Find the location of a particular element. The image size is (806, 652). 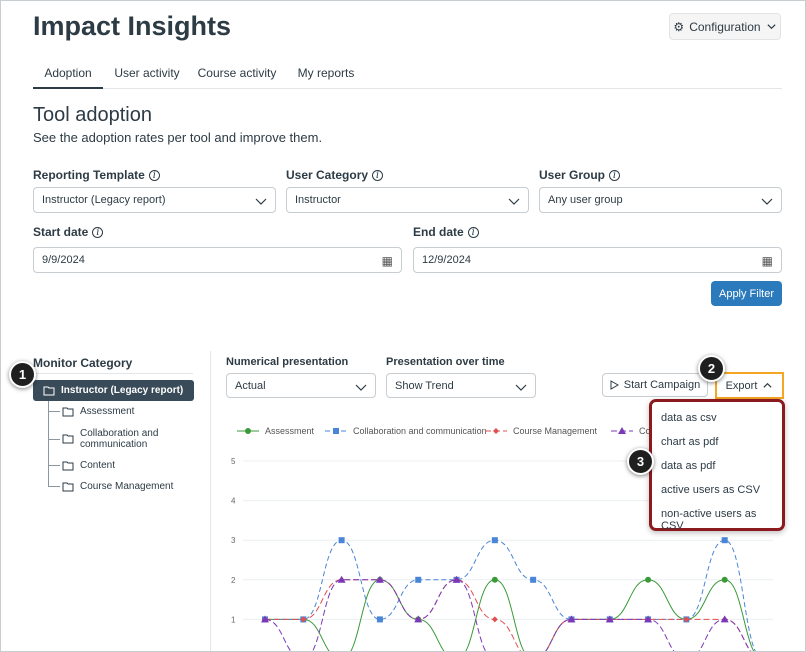

menu-item-data-csv: data as csv is located at coordinates (689, 418).